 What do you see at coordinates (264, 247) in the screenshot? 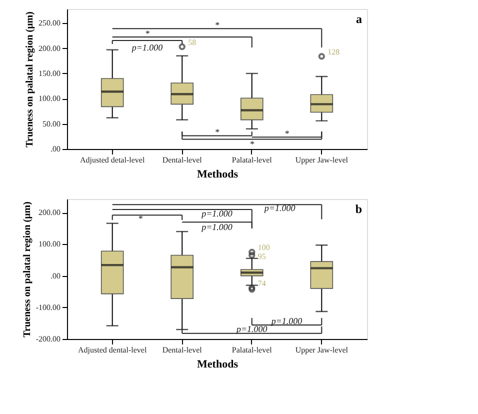
I see `annotation: 100` at bounding box center [264, 247].